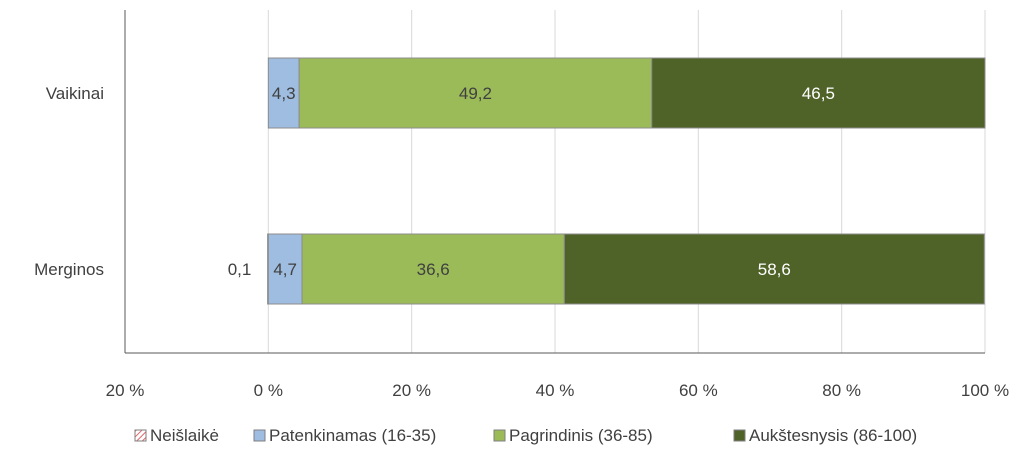 The height and width of the screenshot is (452, 1017). I want to click on legend-label: Aukštesnysis (86-100), so click(833, 435).